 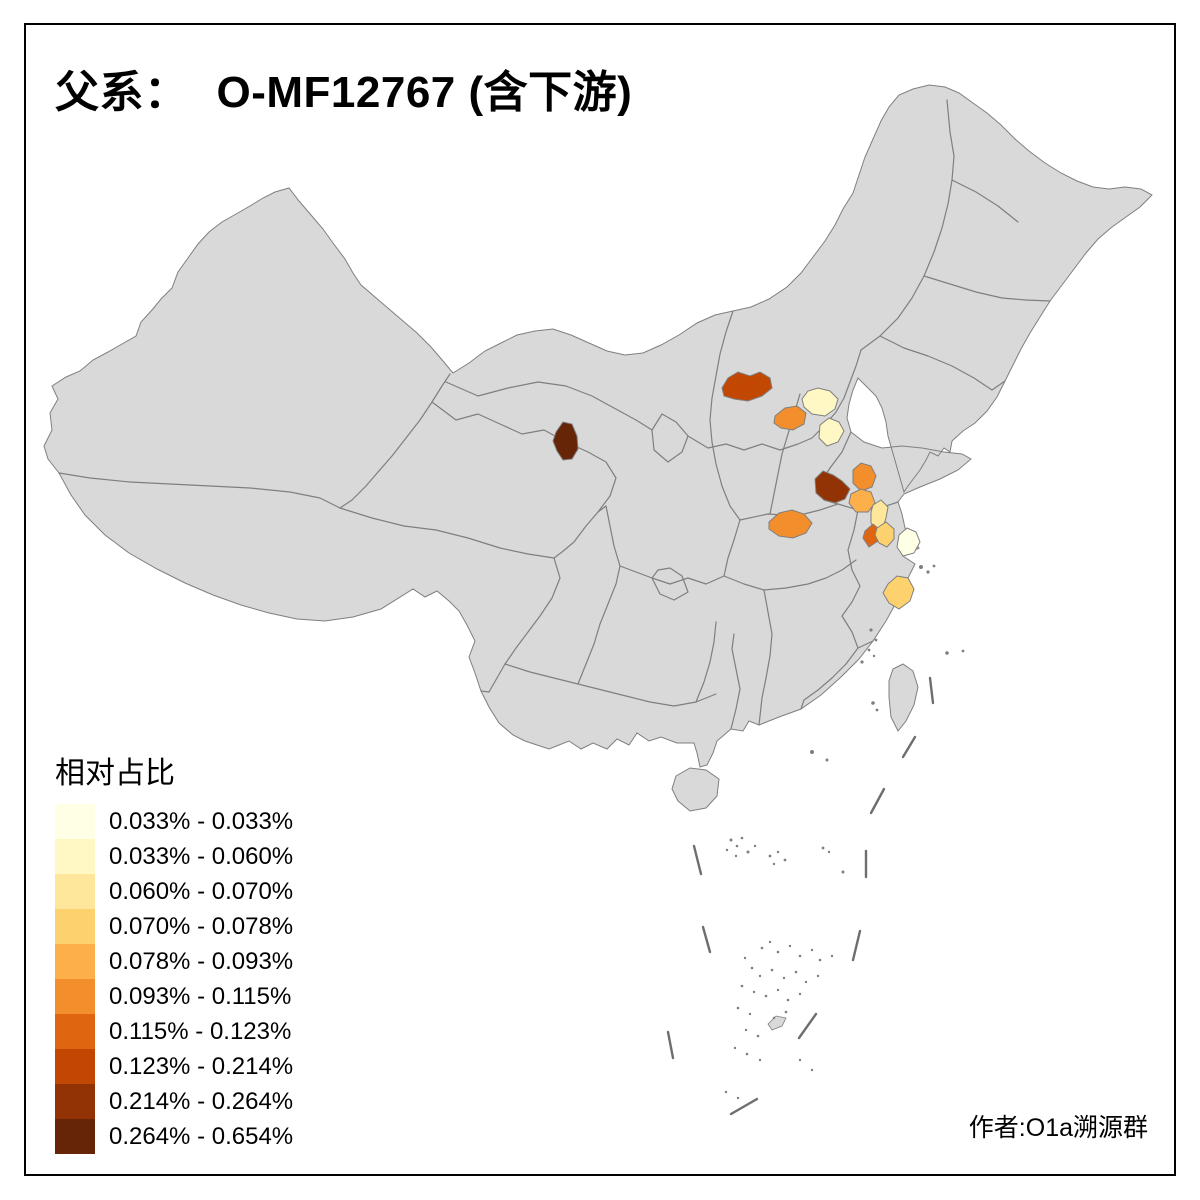 I want to click on shaded-regions-layer, so click(x=736, y=490).